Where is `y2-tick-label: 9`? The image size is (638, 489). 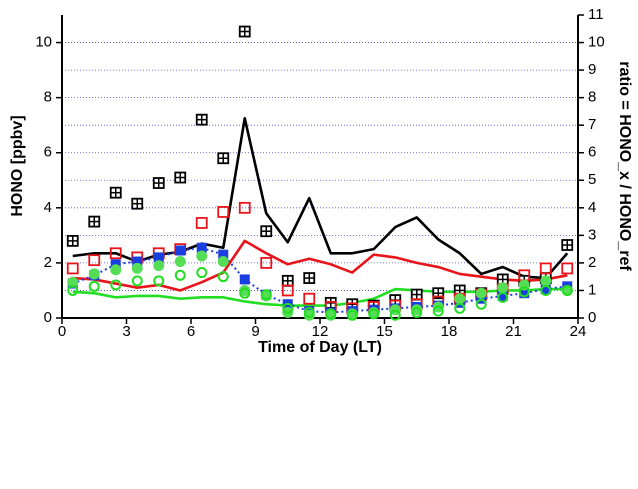
y2-tick-label: 9 is located at coordinates (592, 69).